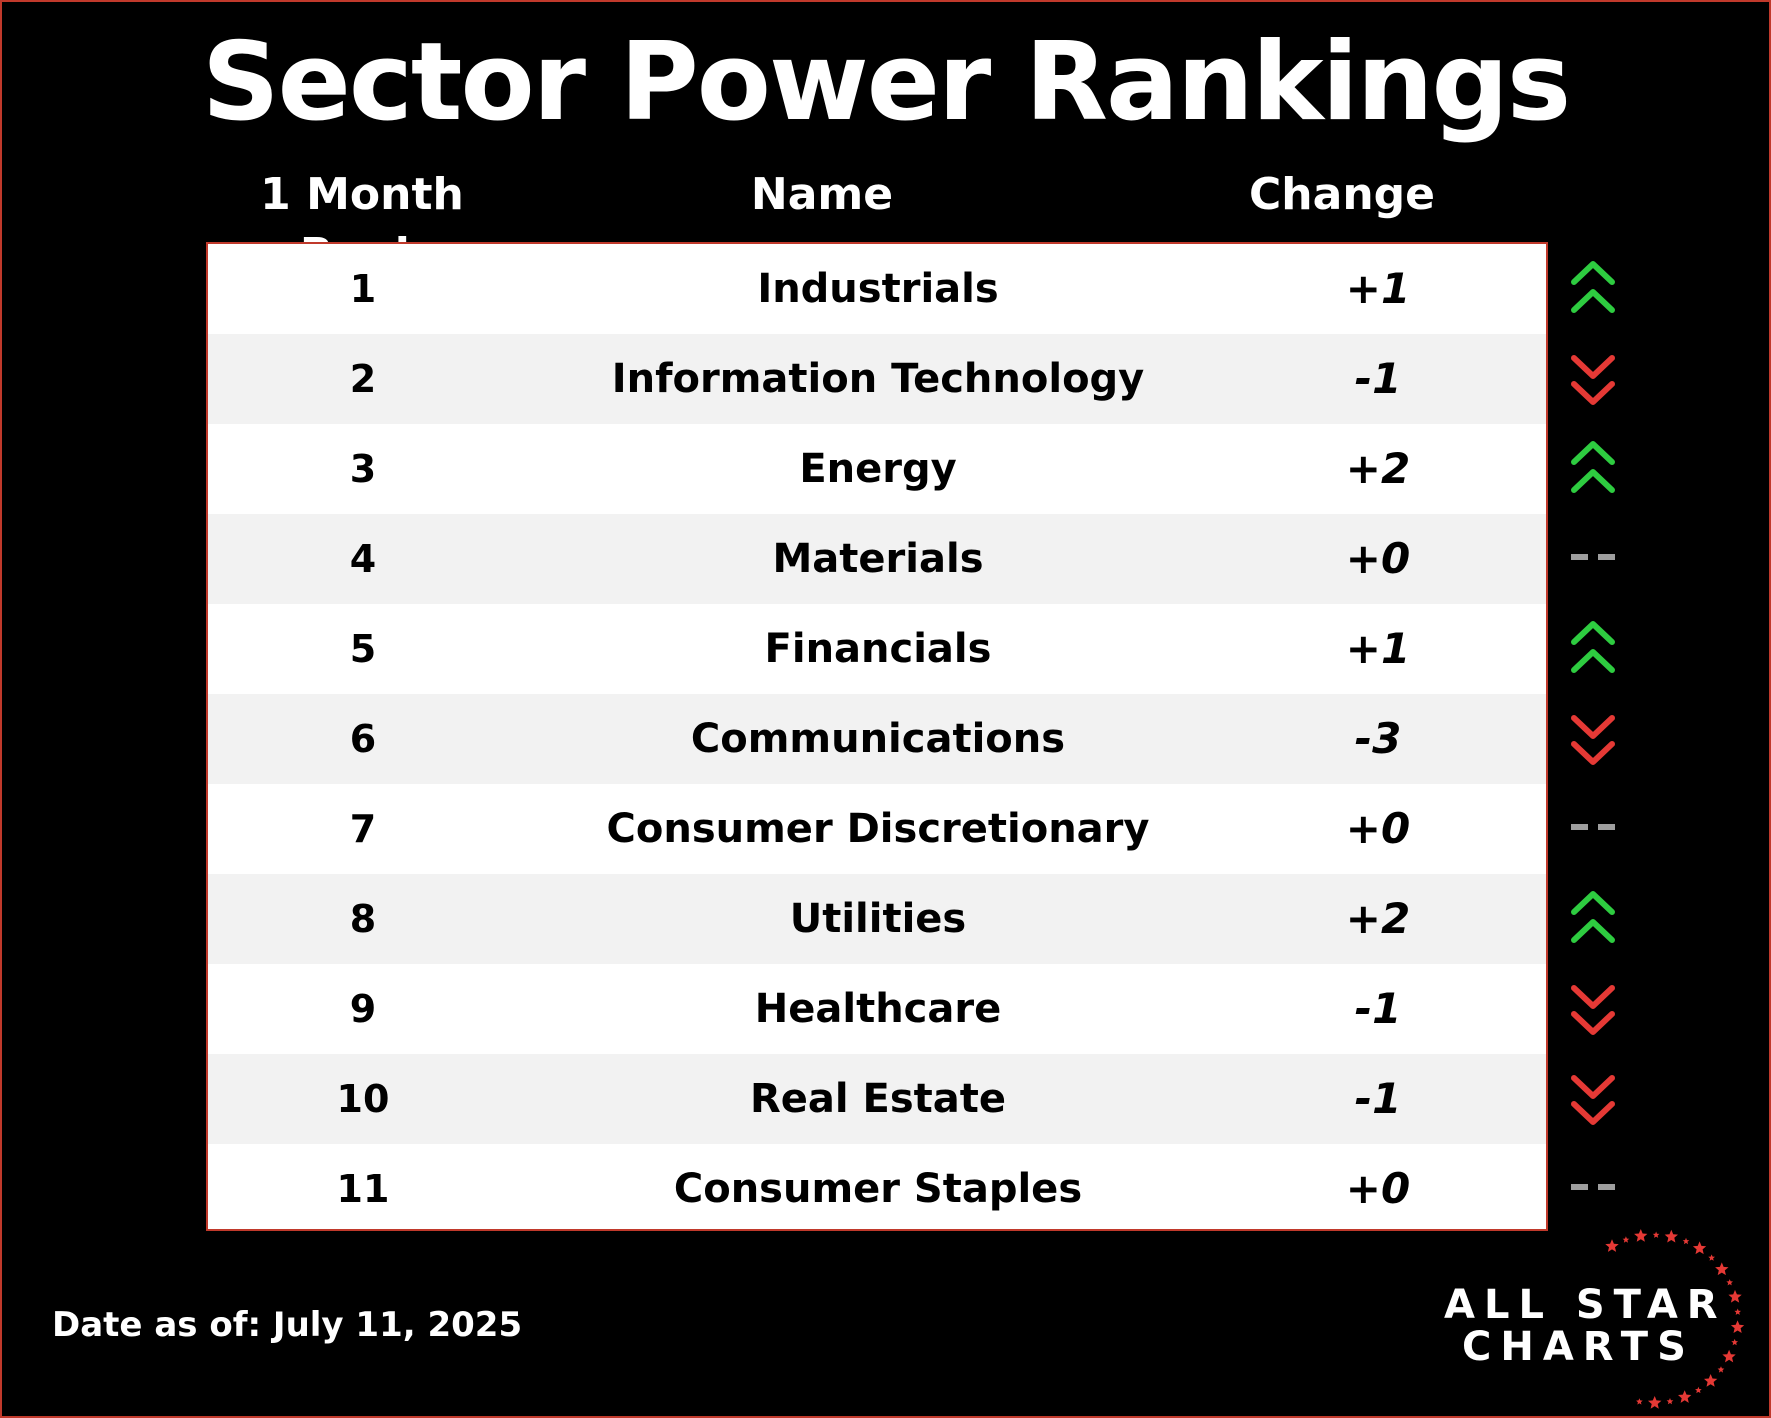 This screenshot has width=1771, height=1418. I want to click on column-header-name: Name, so click(822, 194).